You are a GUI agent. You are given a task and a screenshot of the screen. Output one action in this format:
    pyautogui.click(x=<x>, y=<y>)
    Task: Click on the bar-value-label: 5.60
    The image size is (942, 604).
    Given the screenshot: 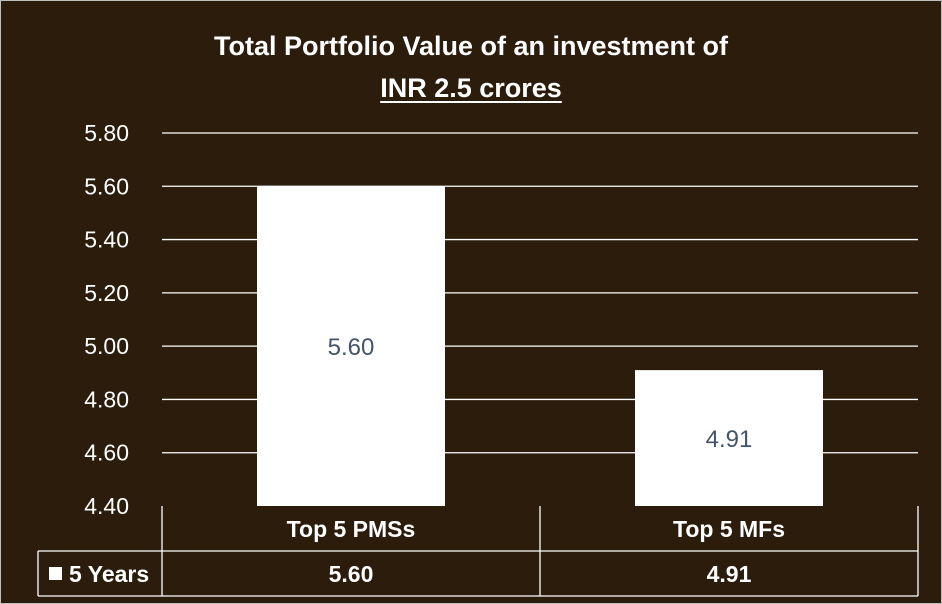 What is the action you would take?
    pyautogui.click(x=351, y=347)
    